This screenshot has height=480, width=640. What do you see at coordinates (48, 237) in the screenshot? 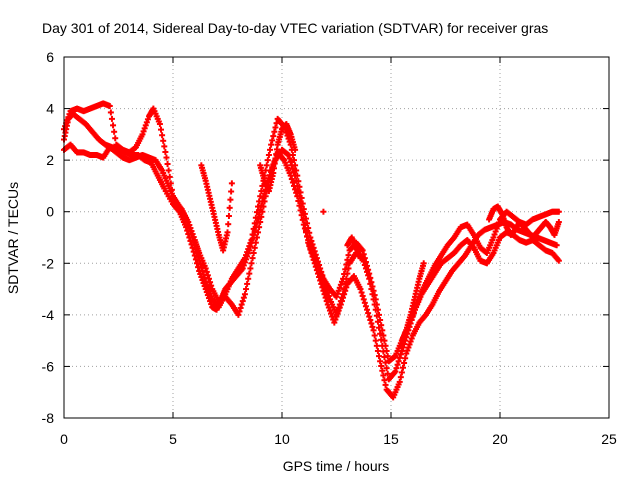
I see `y-tick-labels: -8 -6 -4 -2 0 2 4 6` at bounding box center [48, 237].